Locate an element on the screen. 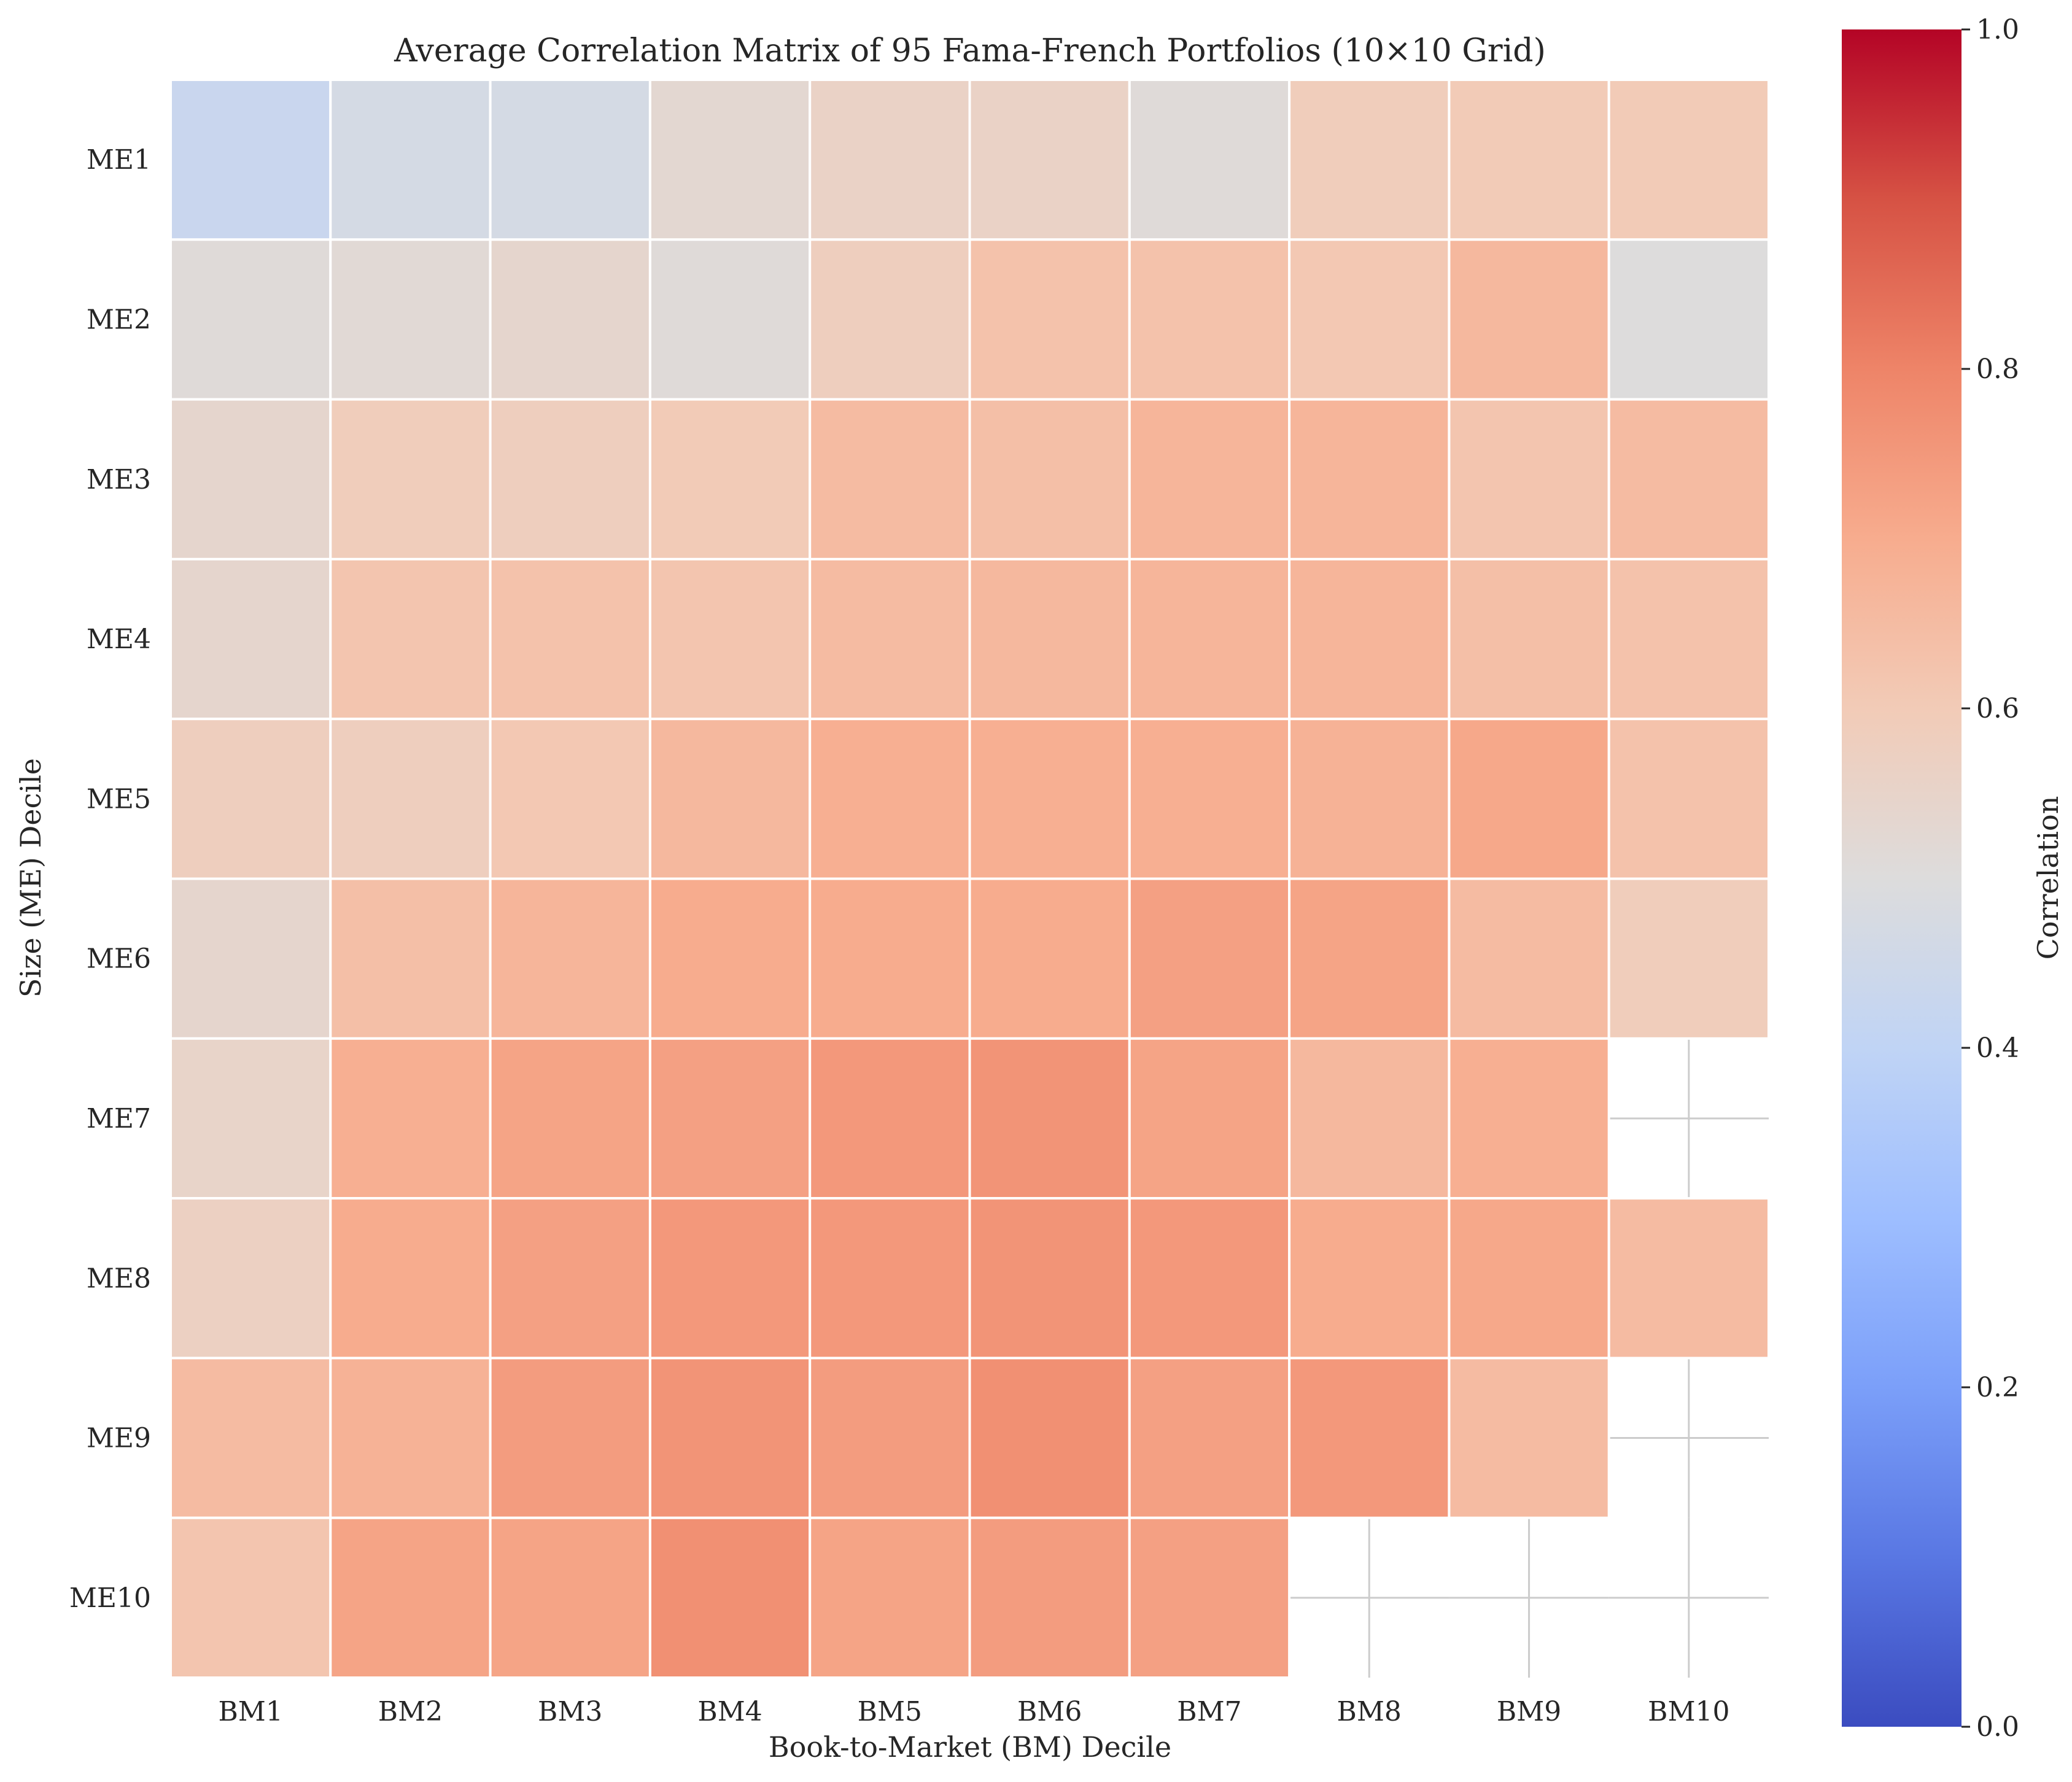 The image size is (2072, 1782). x-tick-label: BM4 is located at coordinates (729, 1711).